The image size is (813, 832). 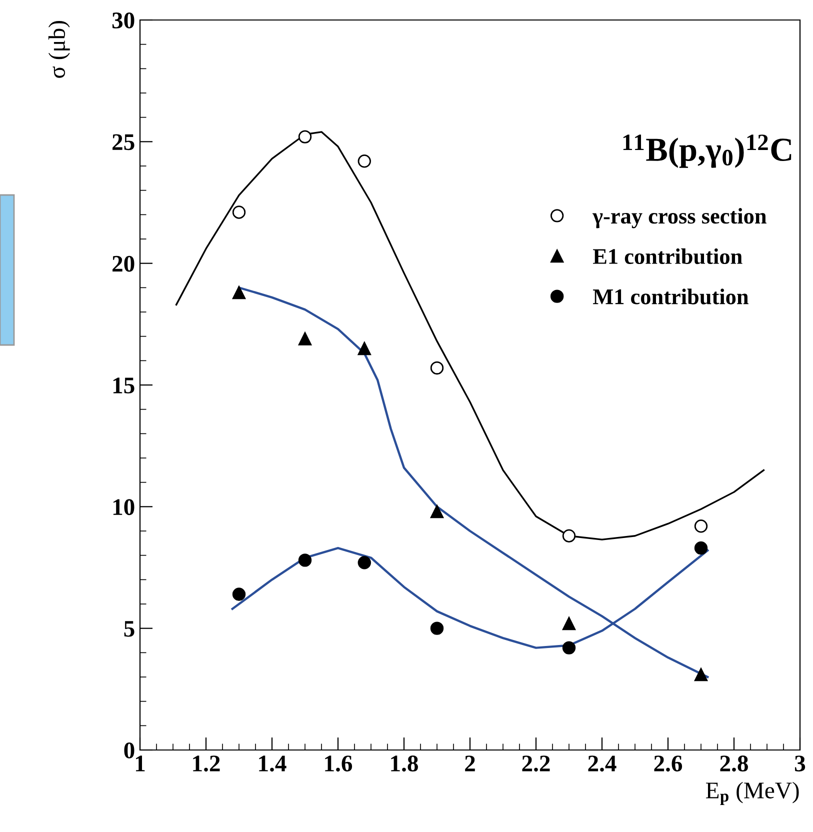 What do you see at coordinates (123, 507) in the screenshot?
I see `y-tick-label: 10` at bounding box center [123, 507].